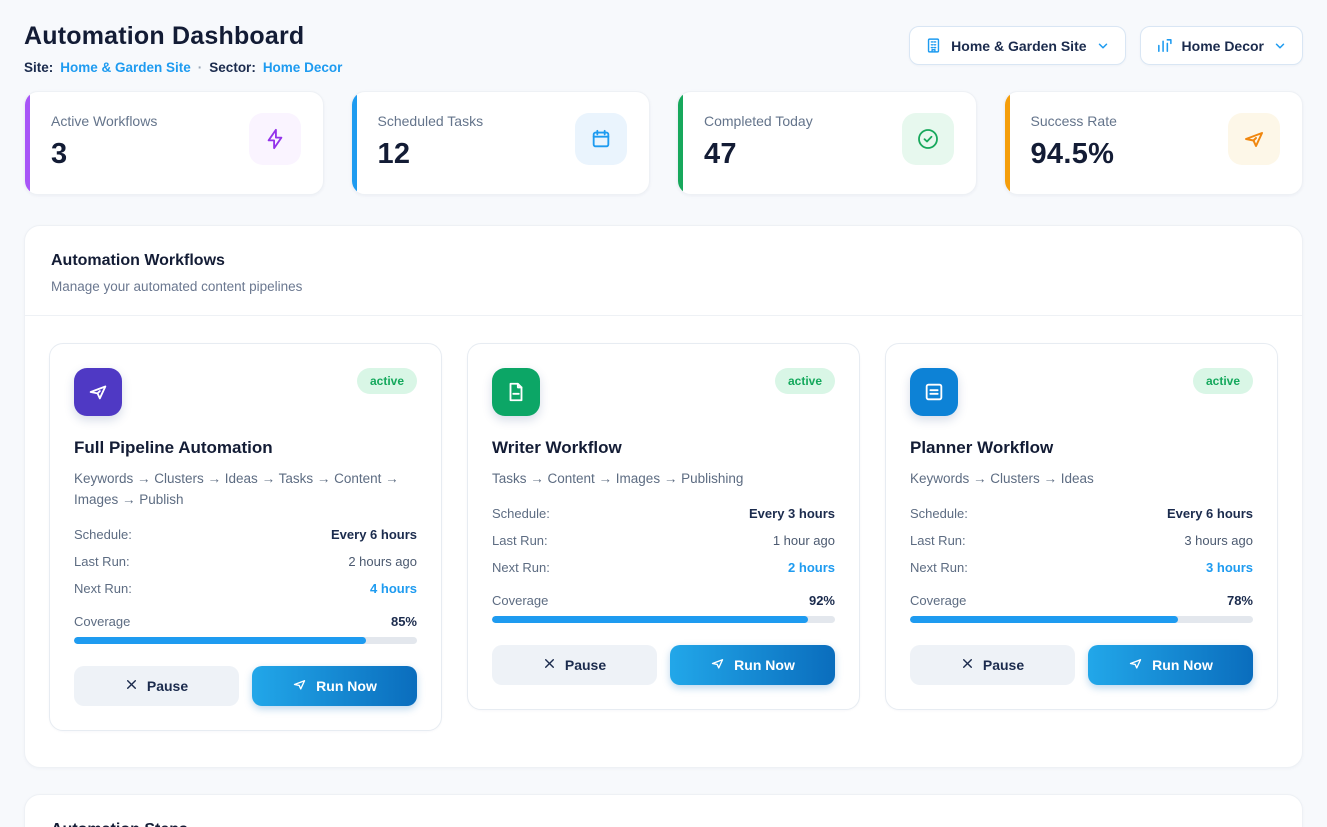 The width and height of the screenshot is (1327, 827). I want to click on lightning-icon, so click(274, 139).